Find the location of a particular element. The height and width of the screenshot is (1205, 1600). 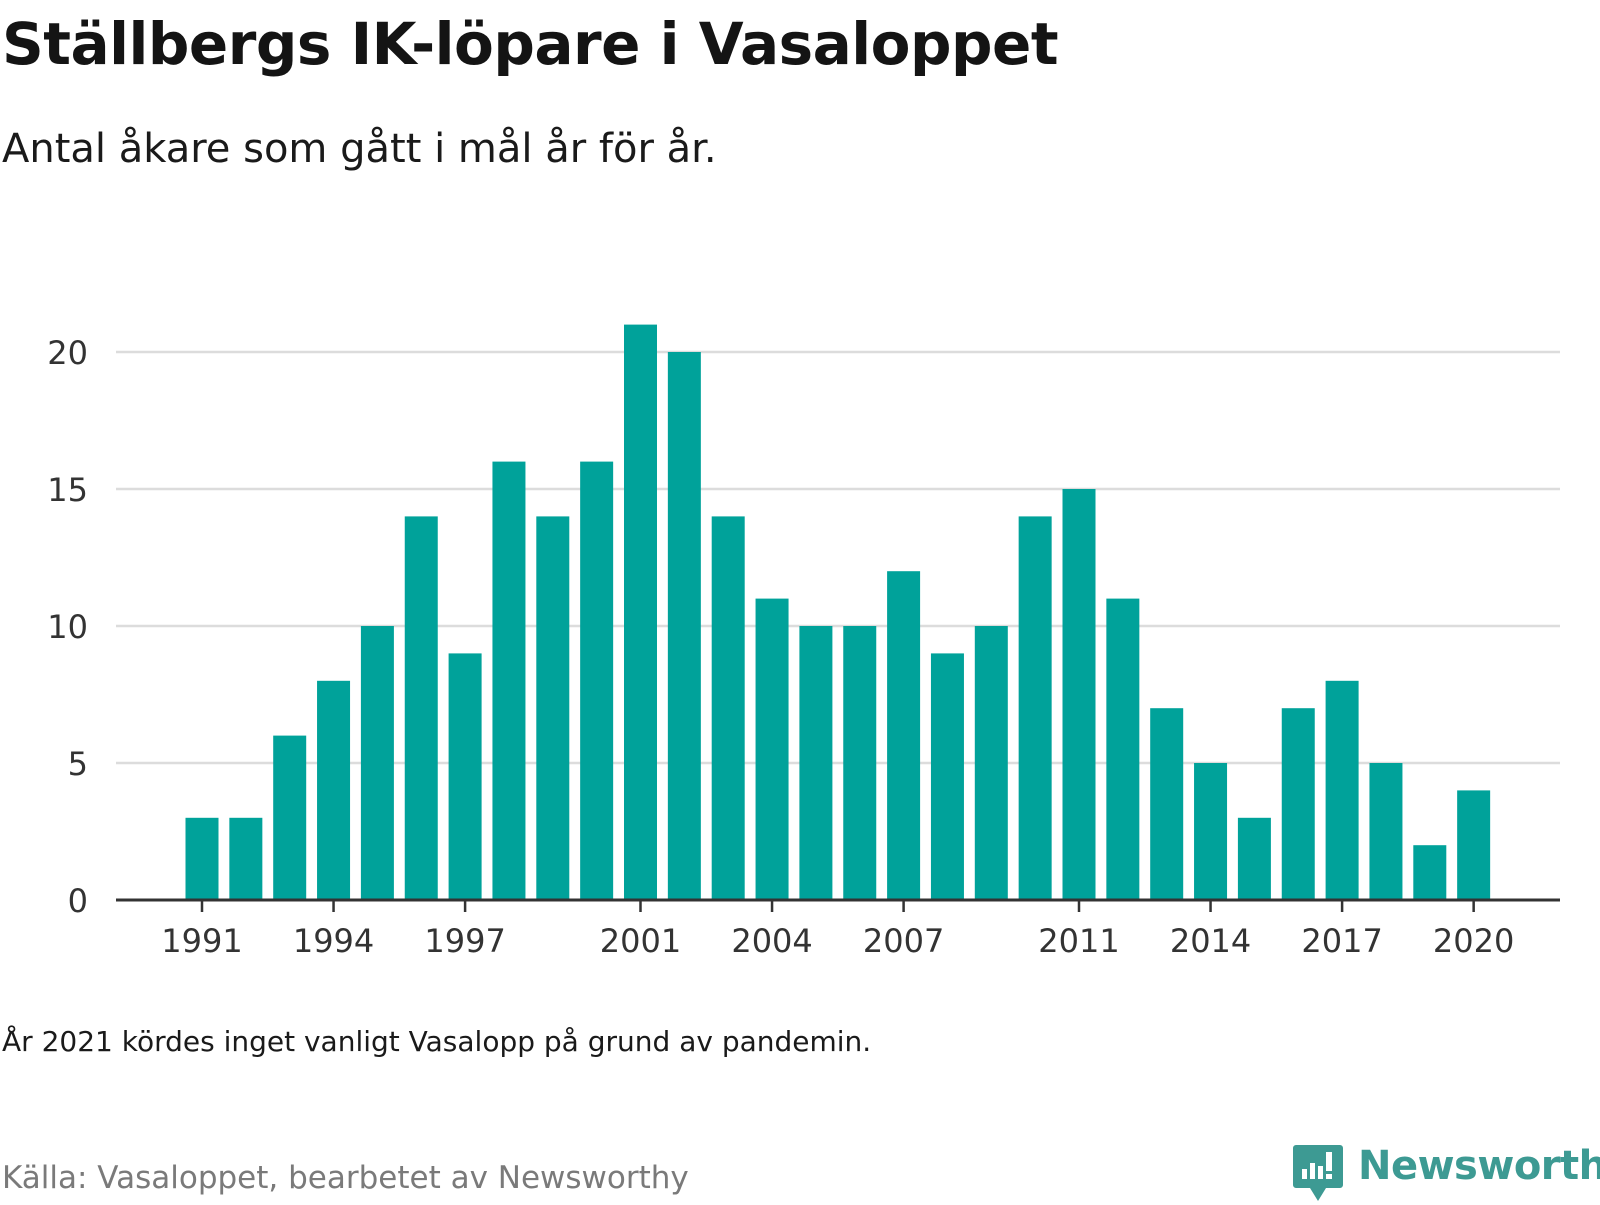

x-tick-label: 1991 is located at coordinates (201, 941).